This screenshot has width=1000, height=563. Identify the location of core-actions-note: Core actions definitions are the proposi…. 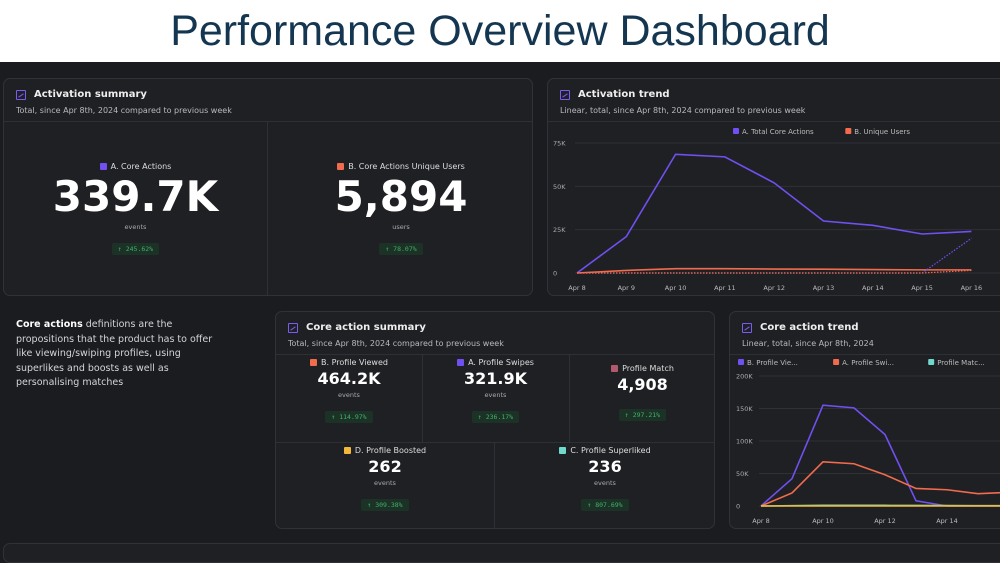
(123, 354).